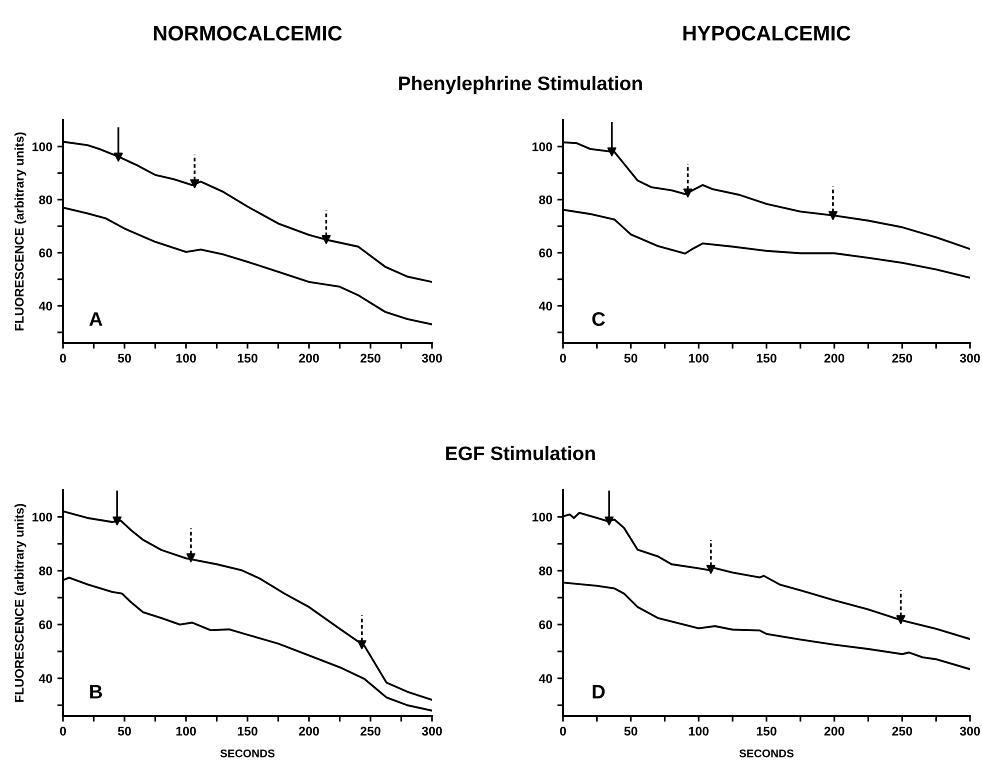 The image size is (982, 764). What do you see at coordinates (766, 33) in the screenshot?
I see `chart-title: HYPOCALCEMIC` at bounding box center [766, 33].